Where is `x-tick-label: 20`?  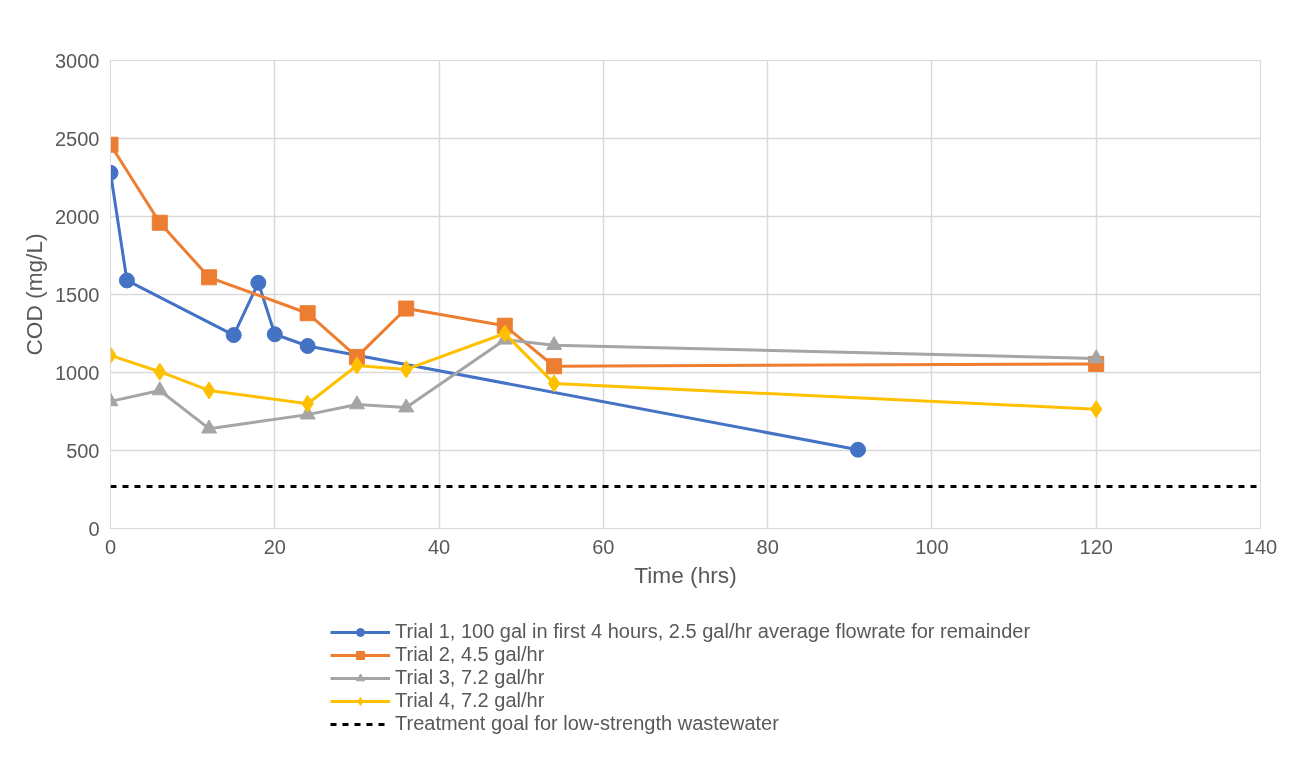 x-tick-label: 20 is located at coordinates (274, 546).